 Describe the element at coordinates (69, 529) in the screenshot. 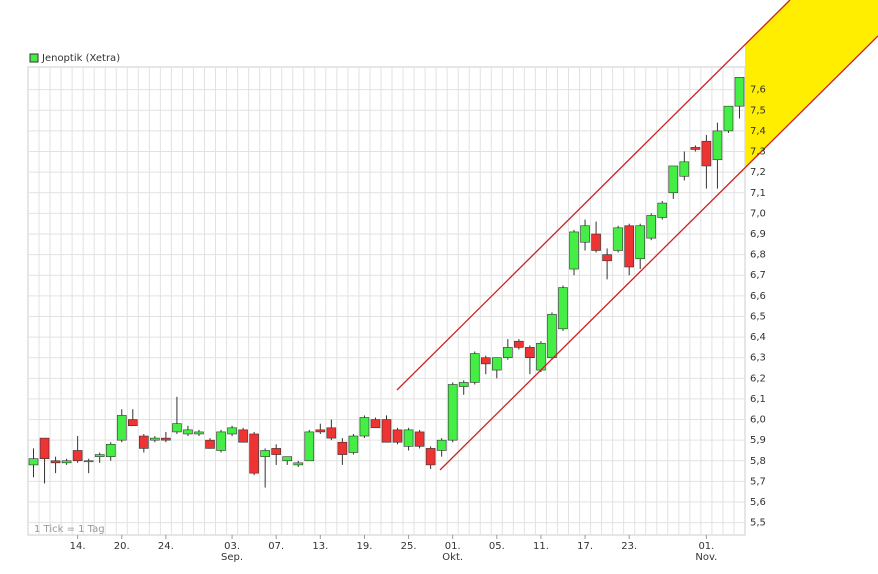

I see `footnote: 1 Tick = 1 Tag` at that location.